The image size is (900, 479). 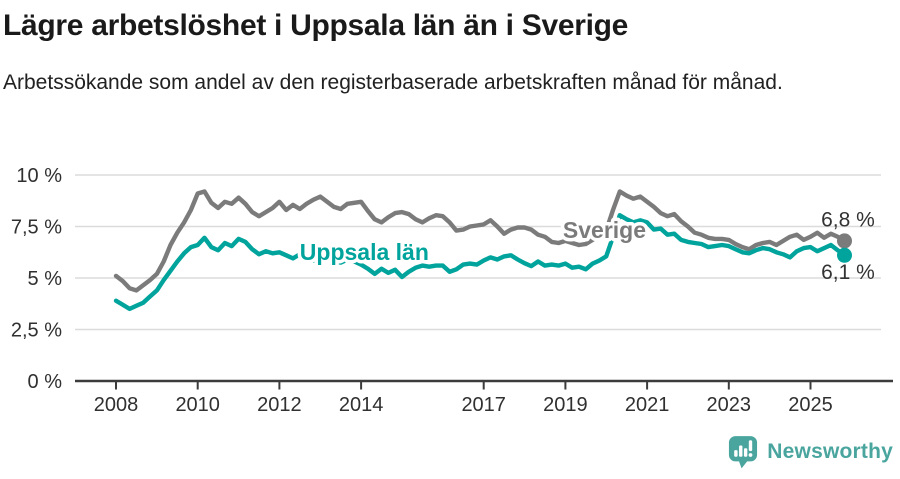 I want to click on x-tick-label: 2021, so click(x=647, y=405).